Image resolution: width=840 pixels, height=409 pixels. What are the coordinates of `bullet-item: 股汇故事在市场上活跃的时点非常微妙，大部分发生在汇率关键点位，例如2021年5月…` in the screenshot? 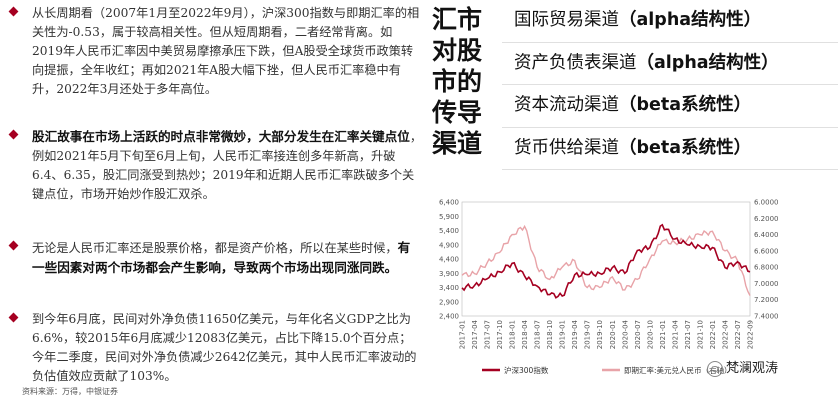 It's located at (215, 165).